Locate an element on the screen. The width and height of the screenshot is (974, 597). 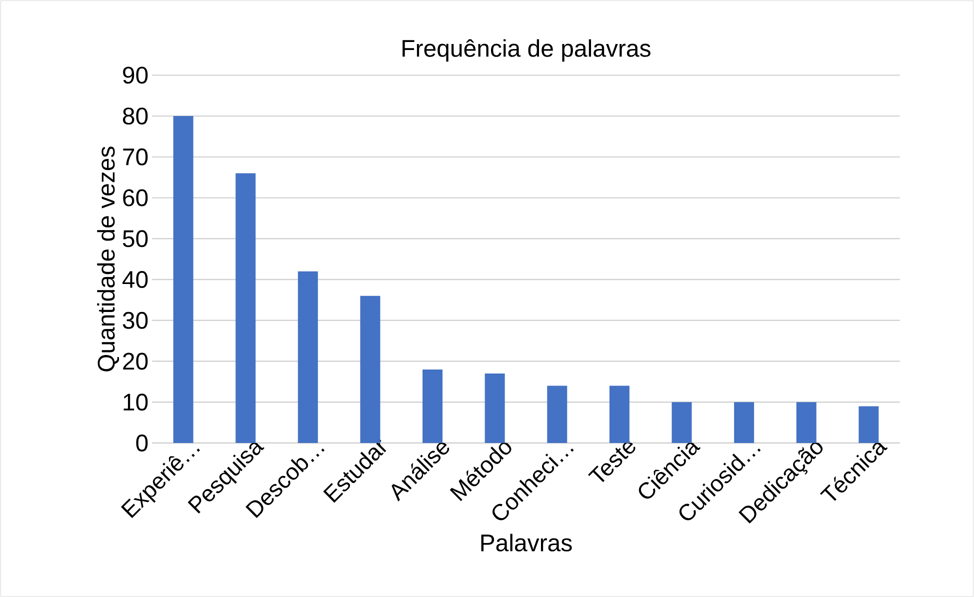
y-tick-label: 40 is located at coordinates (135, 279).